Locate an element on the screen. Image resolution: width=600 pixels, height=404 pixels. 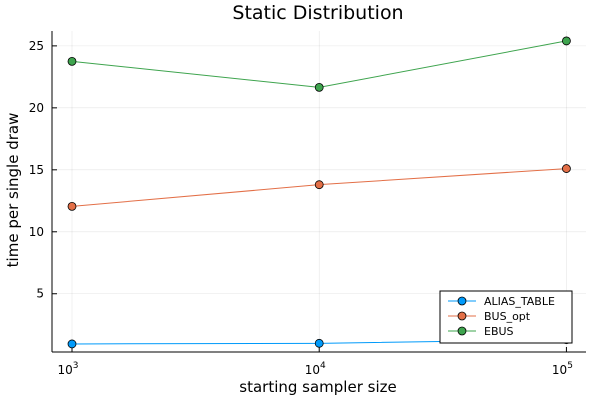
chart-title: Static Distribution is located at coordinates (317, 13).